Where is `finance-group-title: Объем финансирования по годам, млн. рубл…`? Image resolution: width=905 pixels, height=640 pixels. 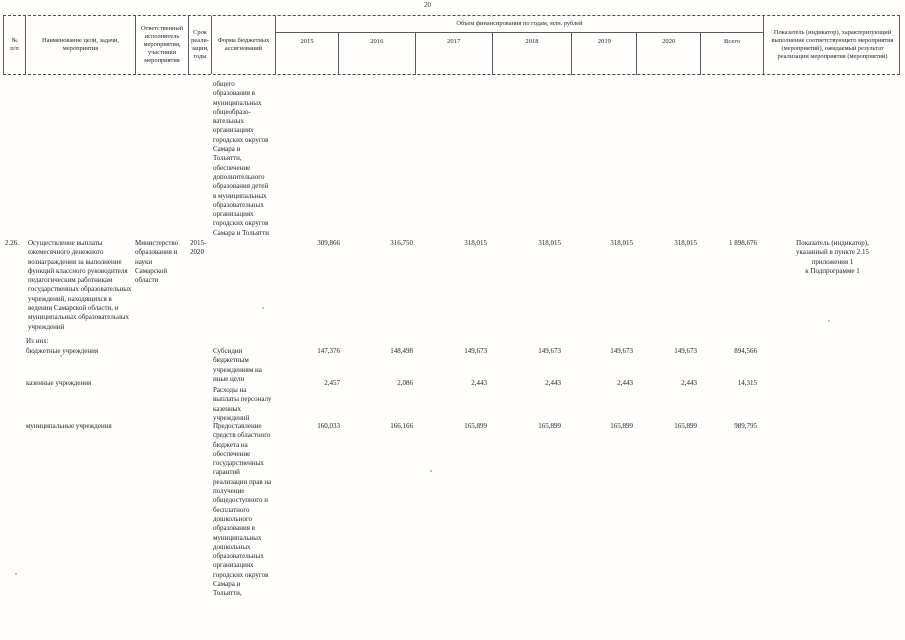 finance-group-title: Объем финансирования по годам, млн. рубл… is located at coordinates (519, 24).